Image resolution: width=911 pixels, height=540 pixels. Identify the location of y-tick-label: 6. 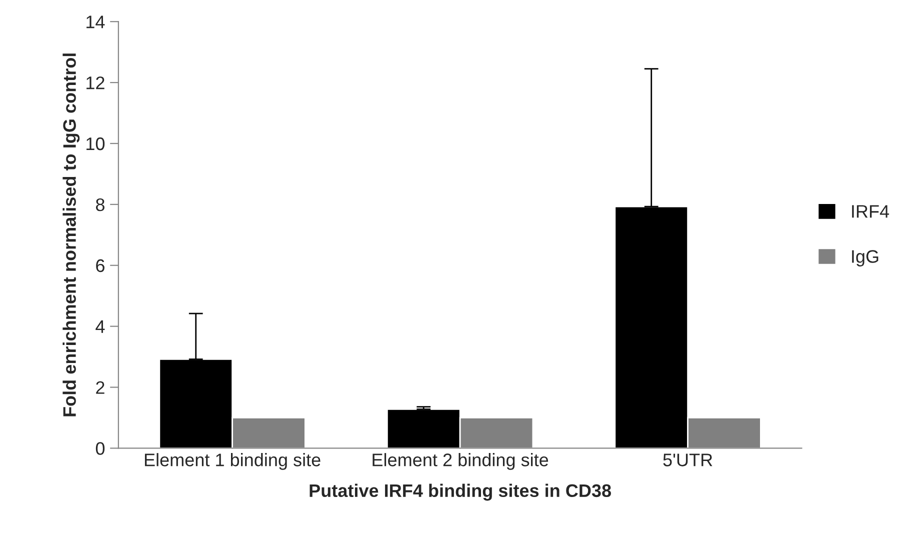
(100, 265).